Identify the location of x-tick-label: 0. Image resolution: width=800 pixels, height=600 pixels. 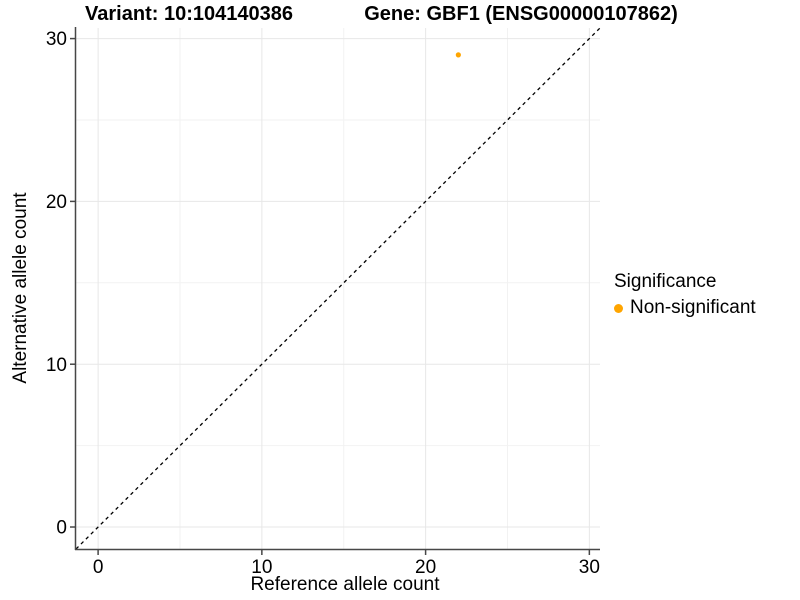
(98, 567).